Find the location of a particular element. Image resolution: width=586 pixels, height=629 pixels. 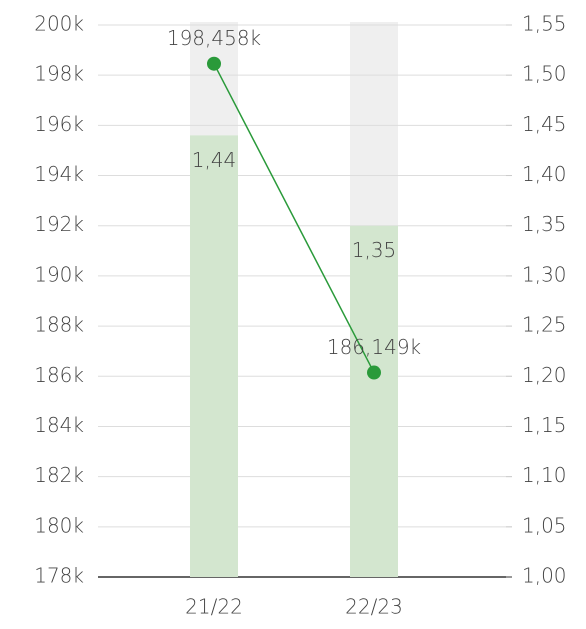

y-tick-label: 192k is located at coordinates (59, 224).